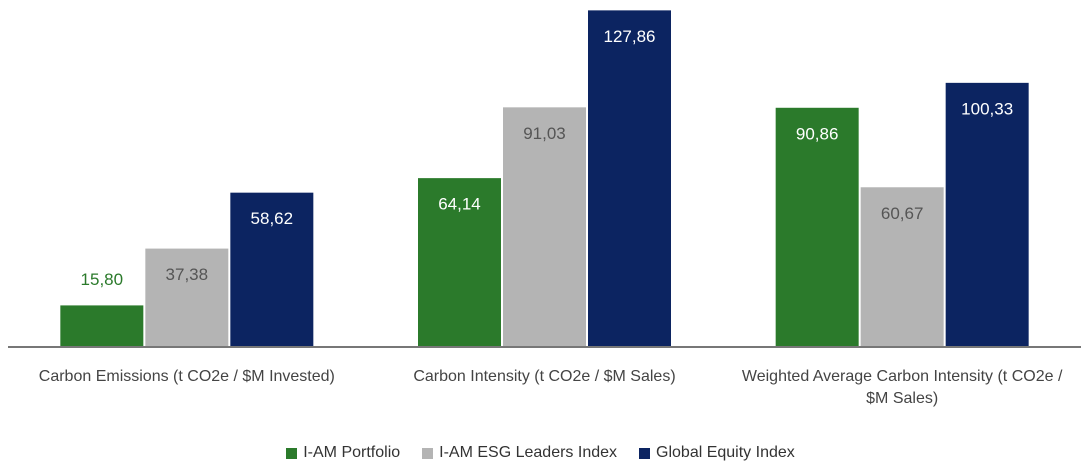 The image size is (1081, 468). What do you see at coordinates (186, 376) in the screenshot?
I see `x-tick-label: Carbon Emissions (t CO2e / $M Invested)` at bounding box center [186, 376].